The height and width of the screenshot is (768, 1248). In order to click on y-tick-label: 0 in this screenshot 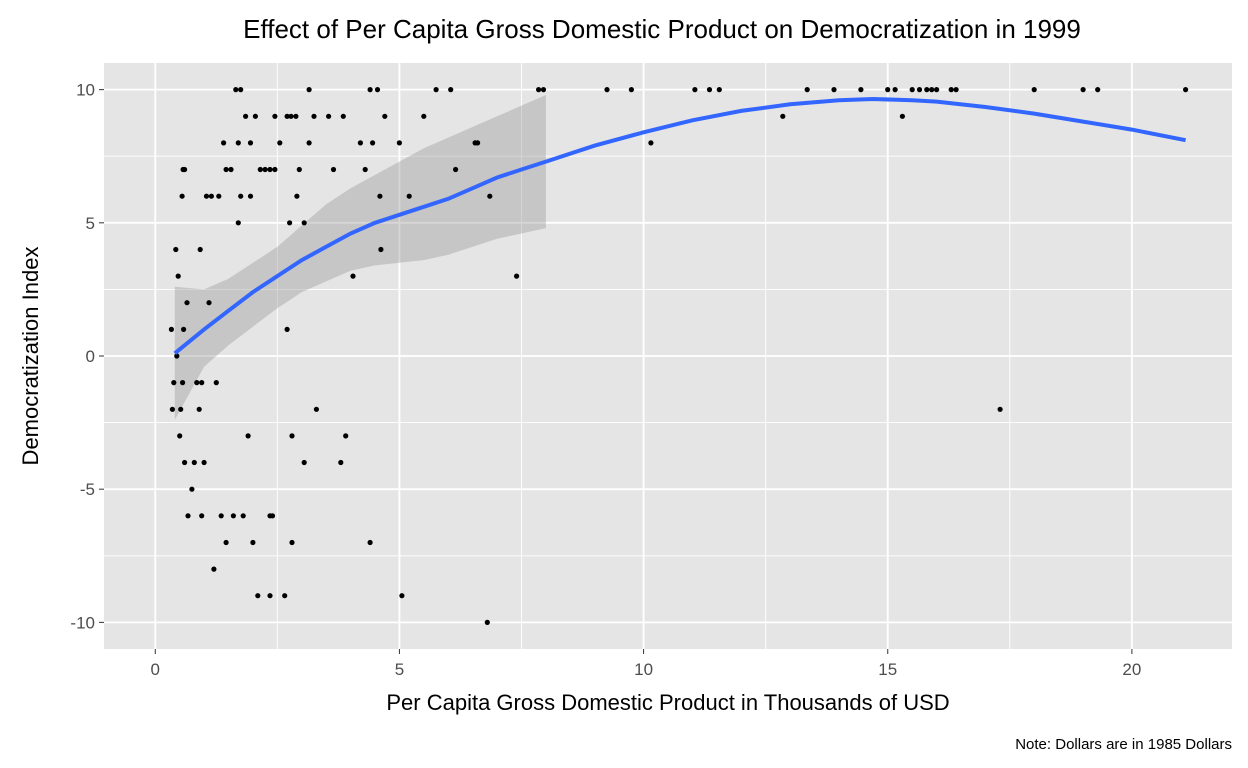, I will do `click(90, 356)`.